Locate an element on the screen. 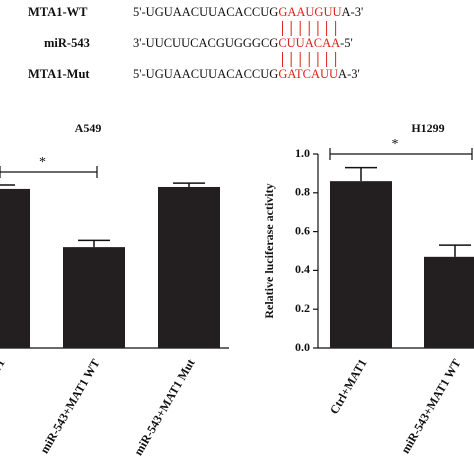 This screenshot has height=474, width=474. sequence: 5'-UGUAACUUACACCUGGAAUGUUA-3' is located at coordinates (248, 12).